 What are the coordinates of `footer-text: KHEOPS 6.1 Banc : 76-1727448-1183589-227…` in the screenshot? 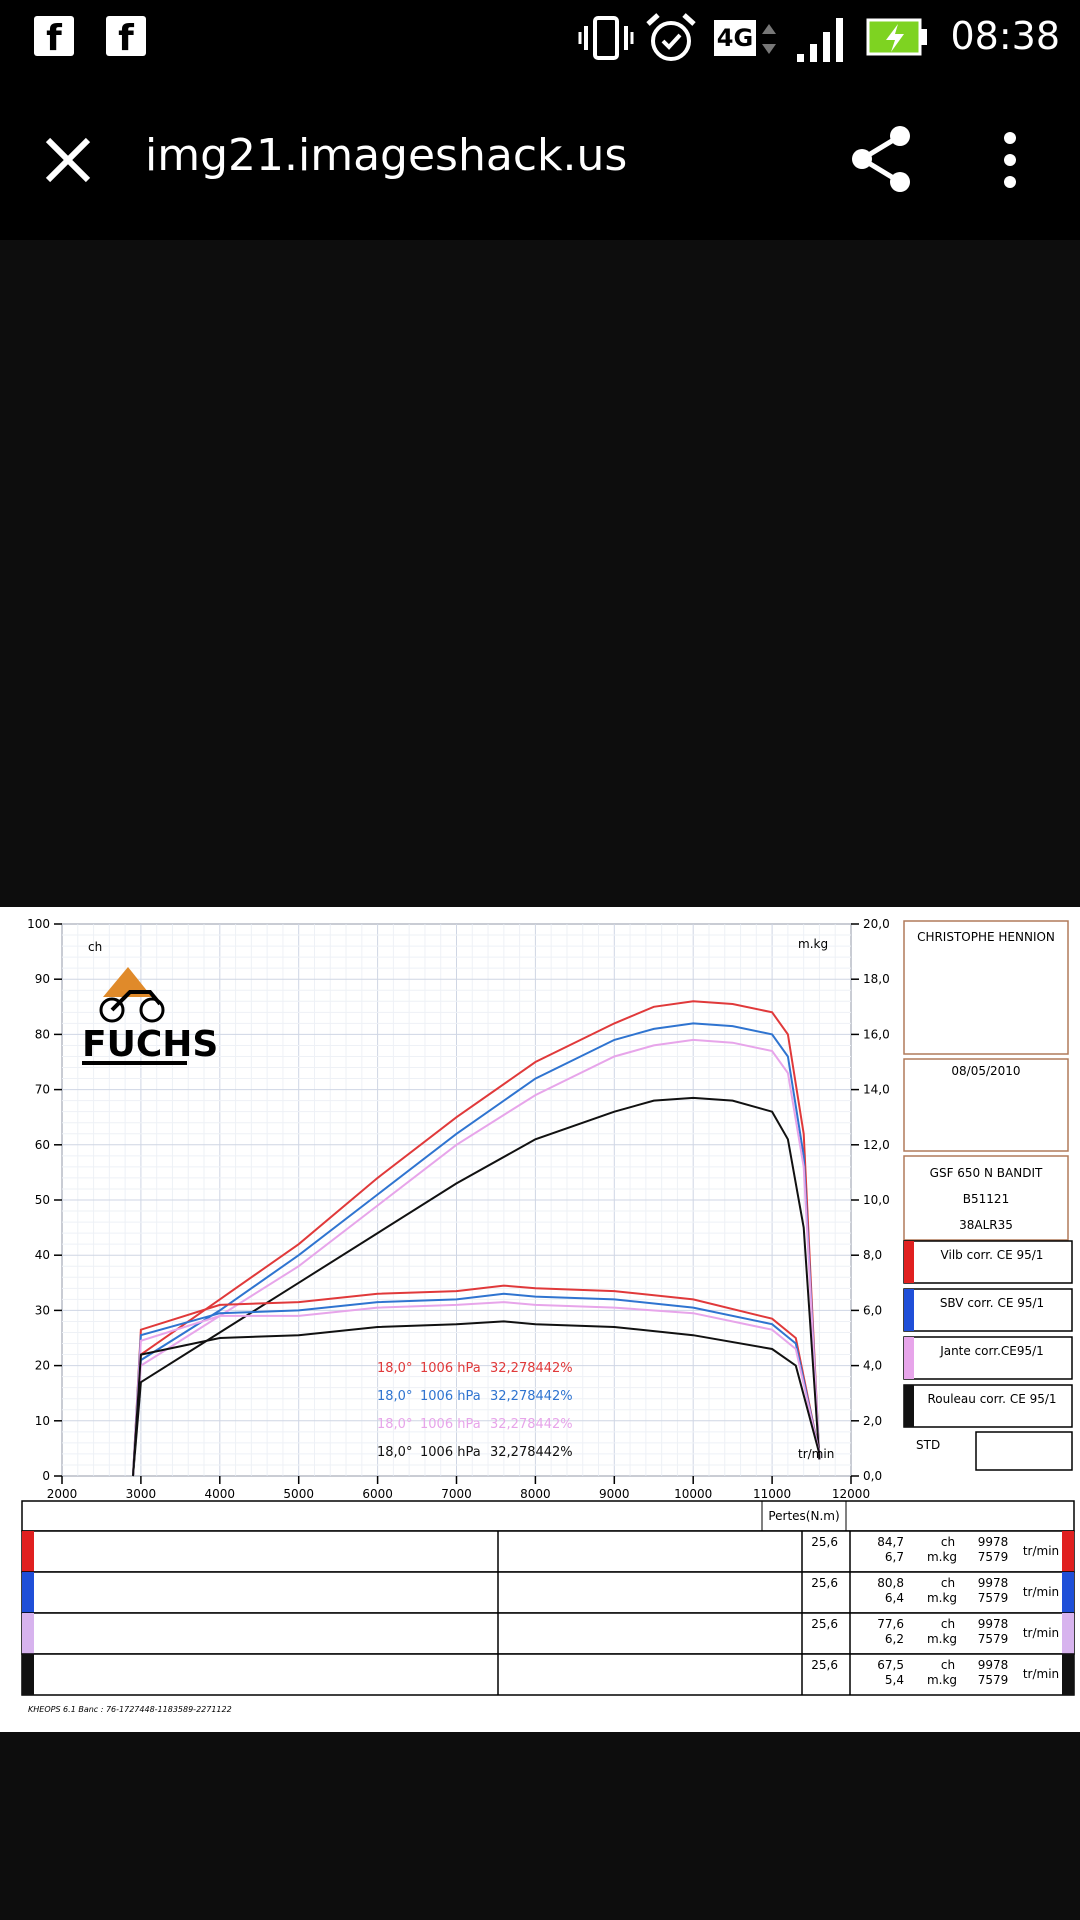 It's located at (130, 1709).